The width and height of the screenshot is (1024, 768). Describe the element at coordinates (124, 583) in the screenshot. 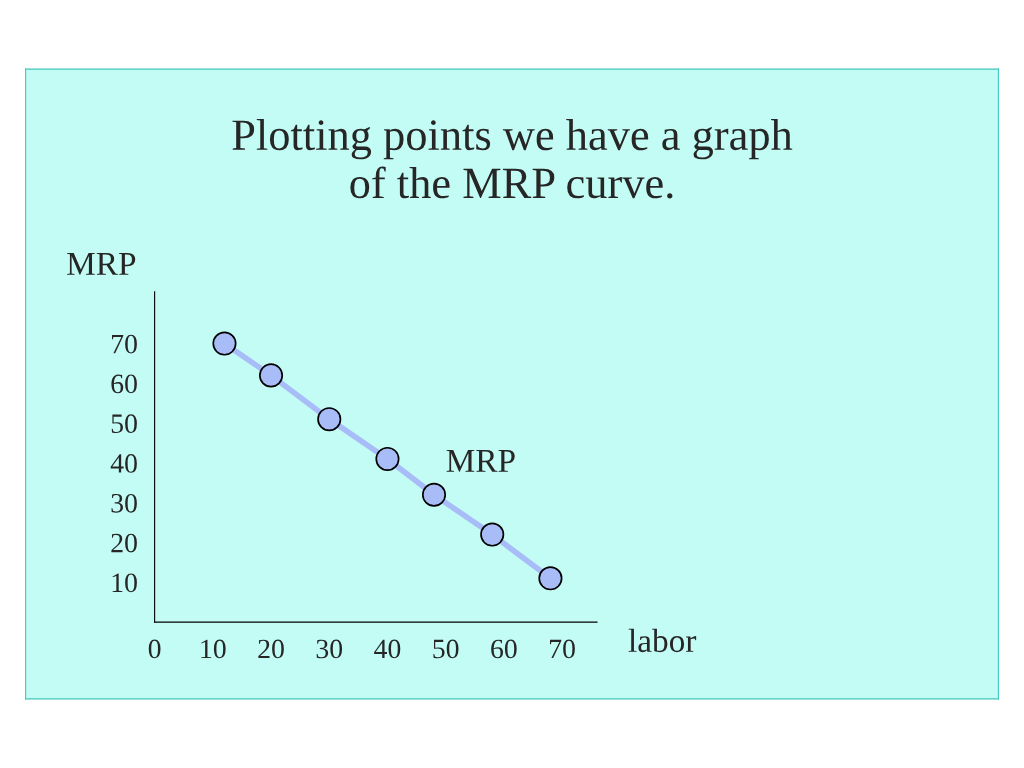

I see `y-tick-label: 10` at that location.